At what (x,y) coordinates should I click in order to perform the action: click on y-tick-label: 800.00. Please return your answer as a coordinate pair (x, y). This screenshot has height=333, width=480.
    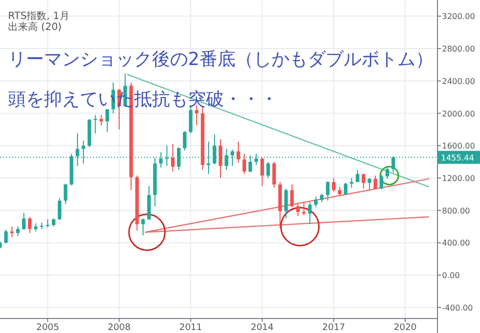
    Looking at the image, I should click on (456, 211).